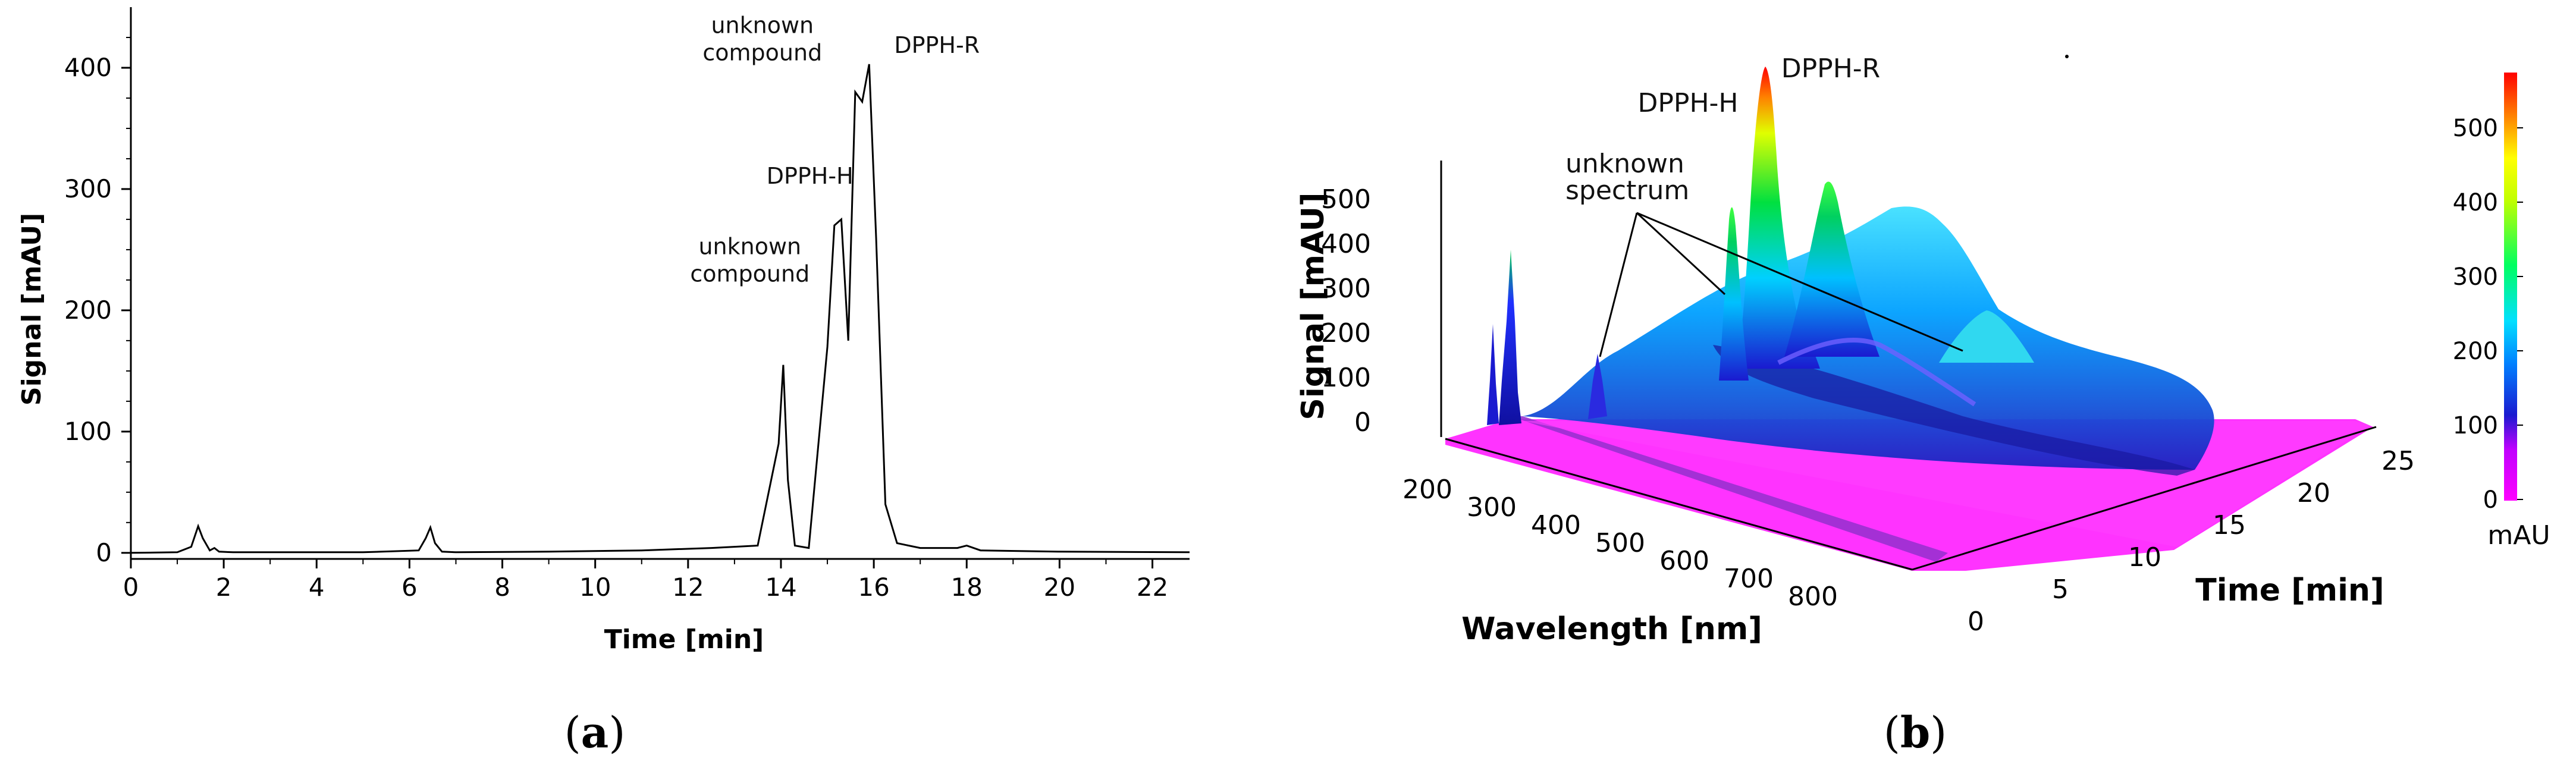 Image resolution: width=2576 pixels, height=770 pixels. Describe the element at coordinates (2490, 500) in the screenshot. I see `colorbar-tick-label: 0` at that location.